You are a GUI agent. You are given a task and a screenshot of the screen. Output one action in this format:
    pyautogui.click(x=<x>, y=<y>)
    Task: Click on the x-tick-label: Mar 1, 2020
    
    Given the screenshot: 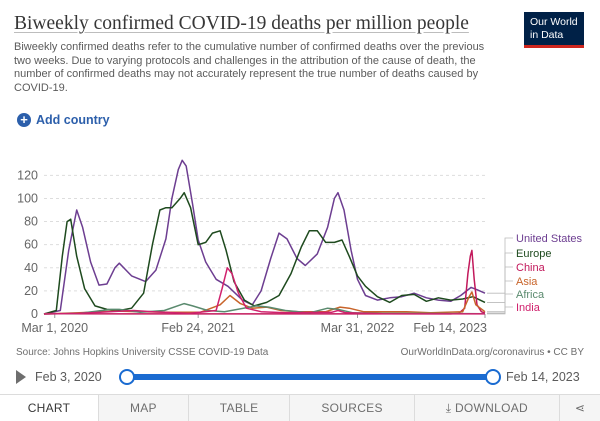 What is the action you would take?
    pyautogui.click(x=54, y=328)
    